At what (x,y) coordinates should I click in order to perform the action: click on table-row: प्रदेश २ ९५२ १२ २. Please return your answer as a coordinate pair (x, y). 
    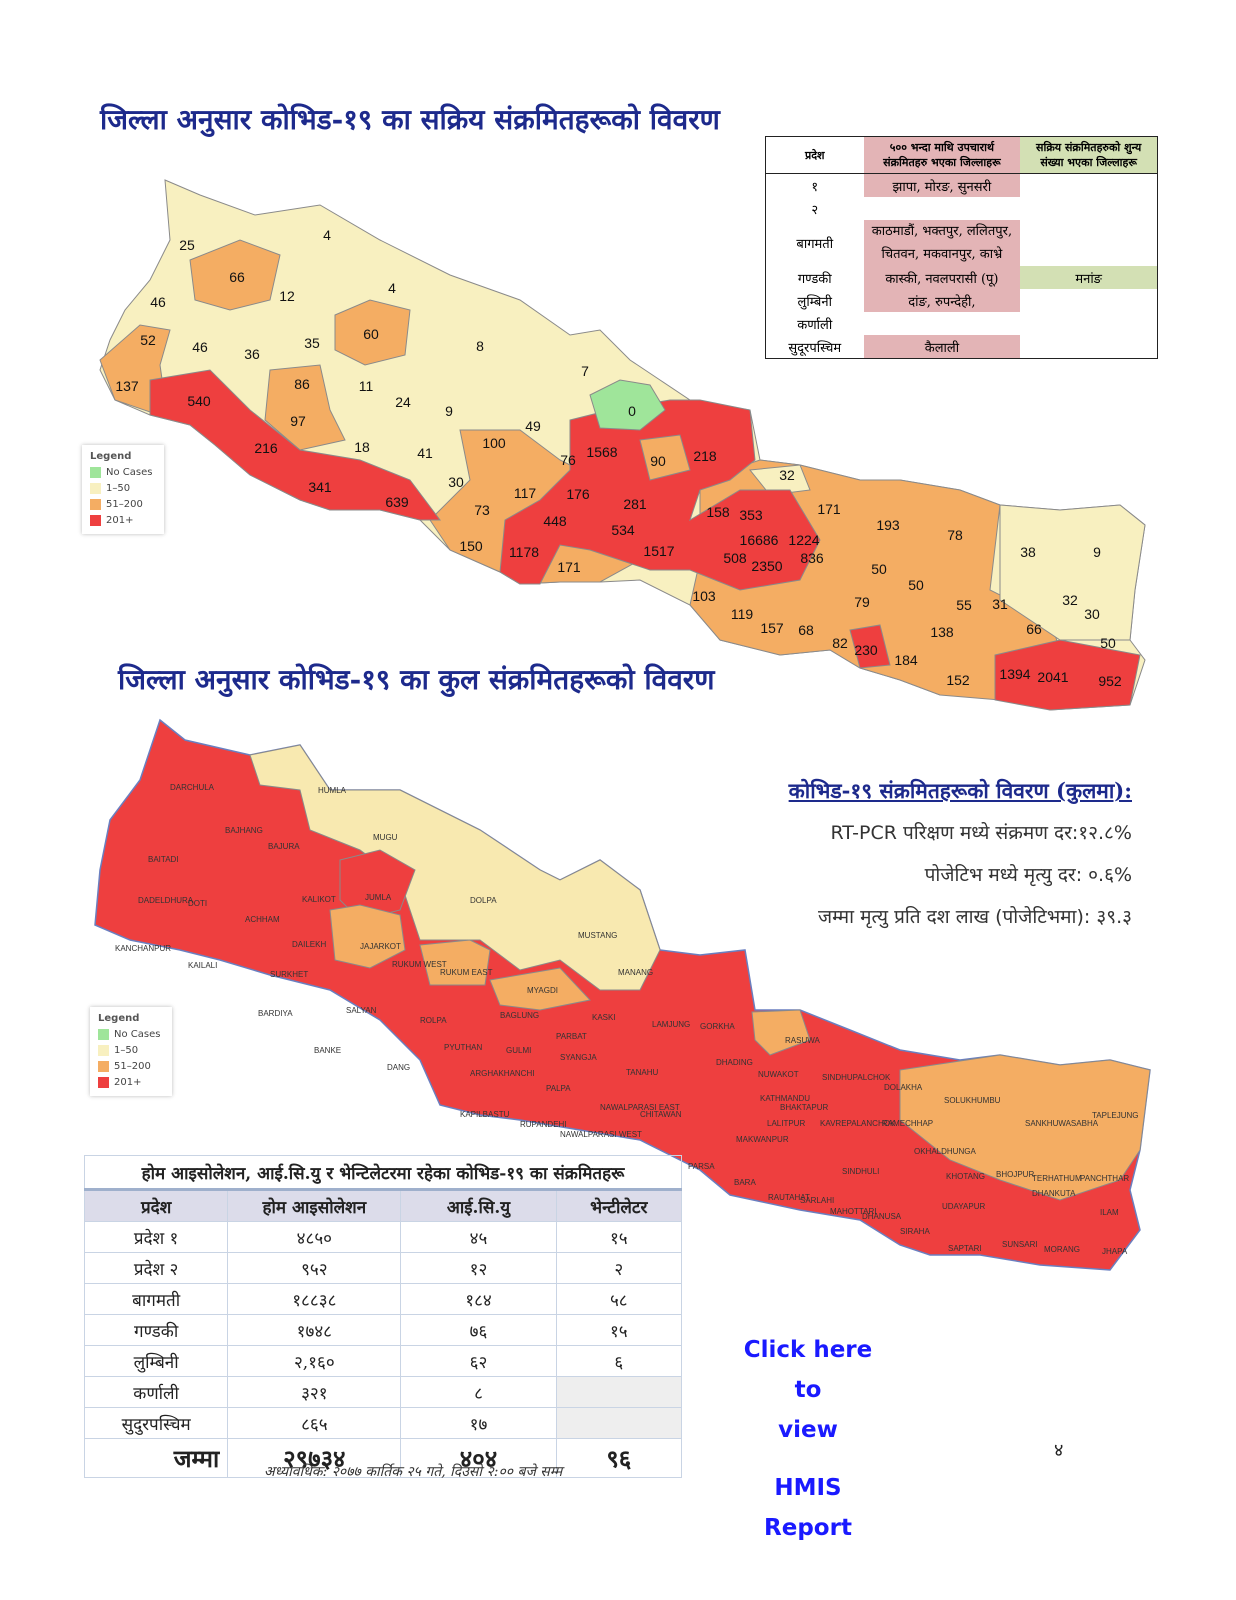
    Looking at the image, I should click on (383, 1268).